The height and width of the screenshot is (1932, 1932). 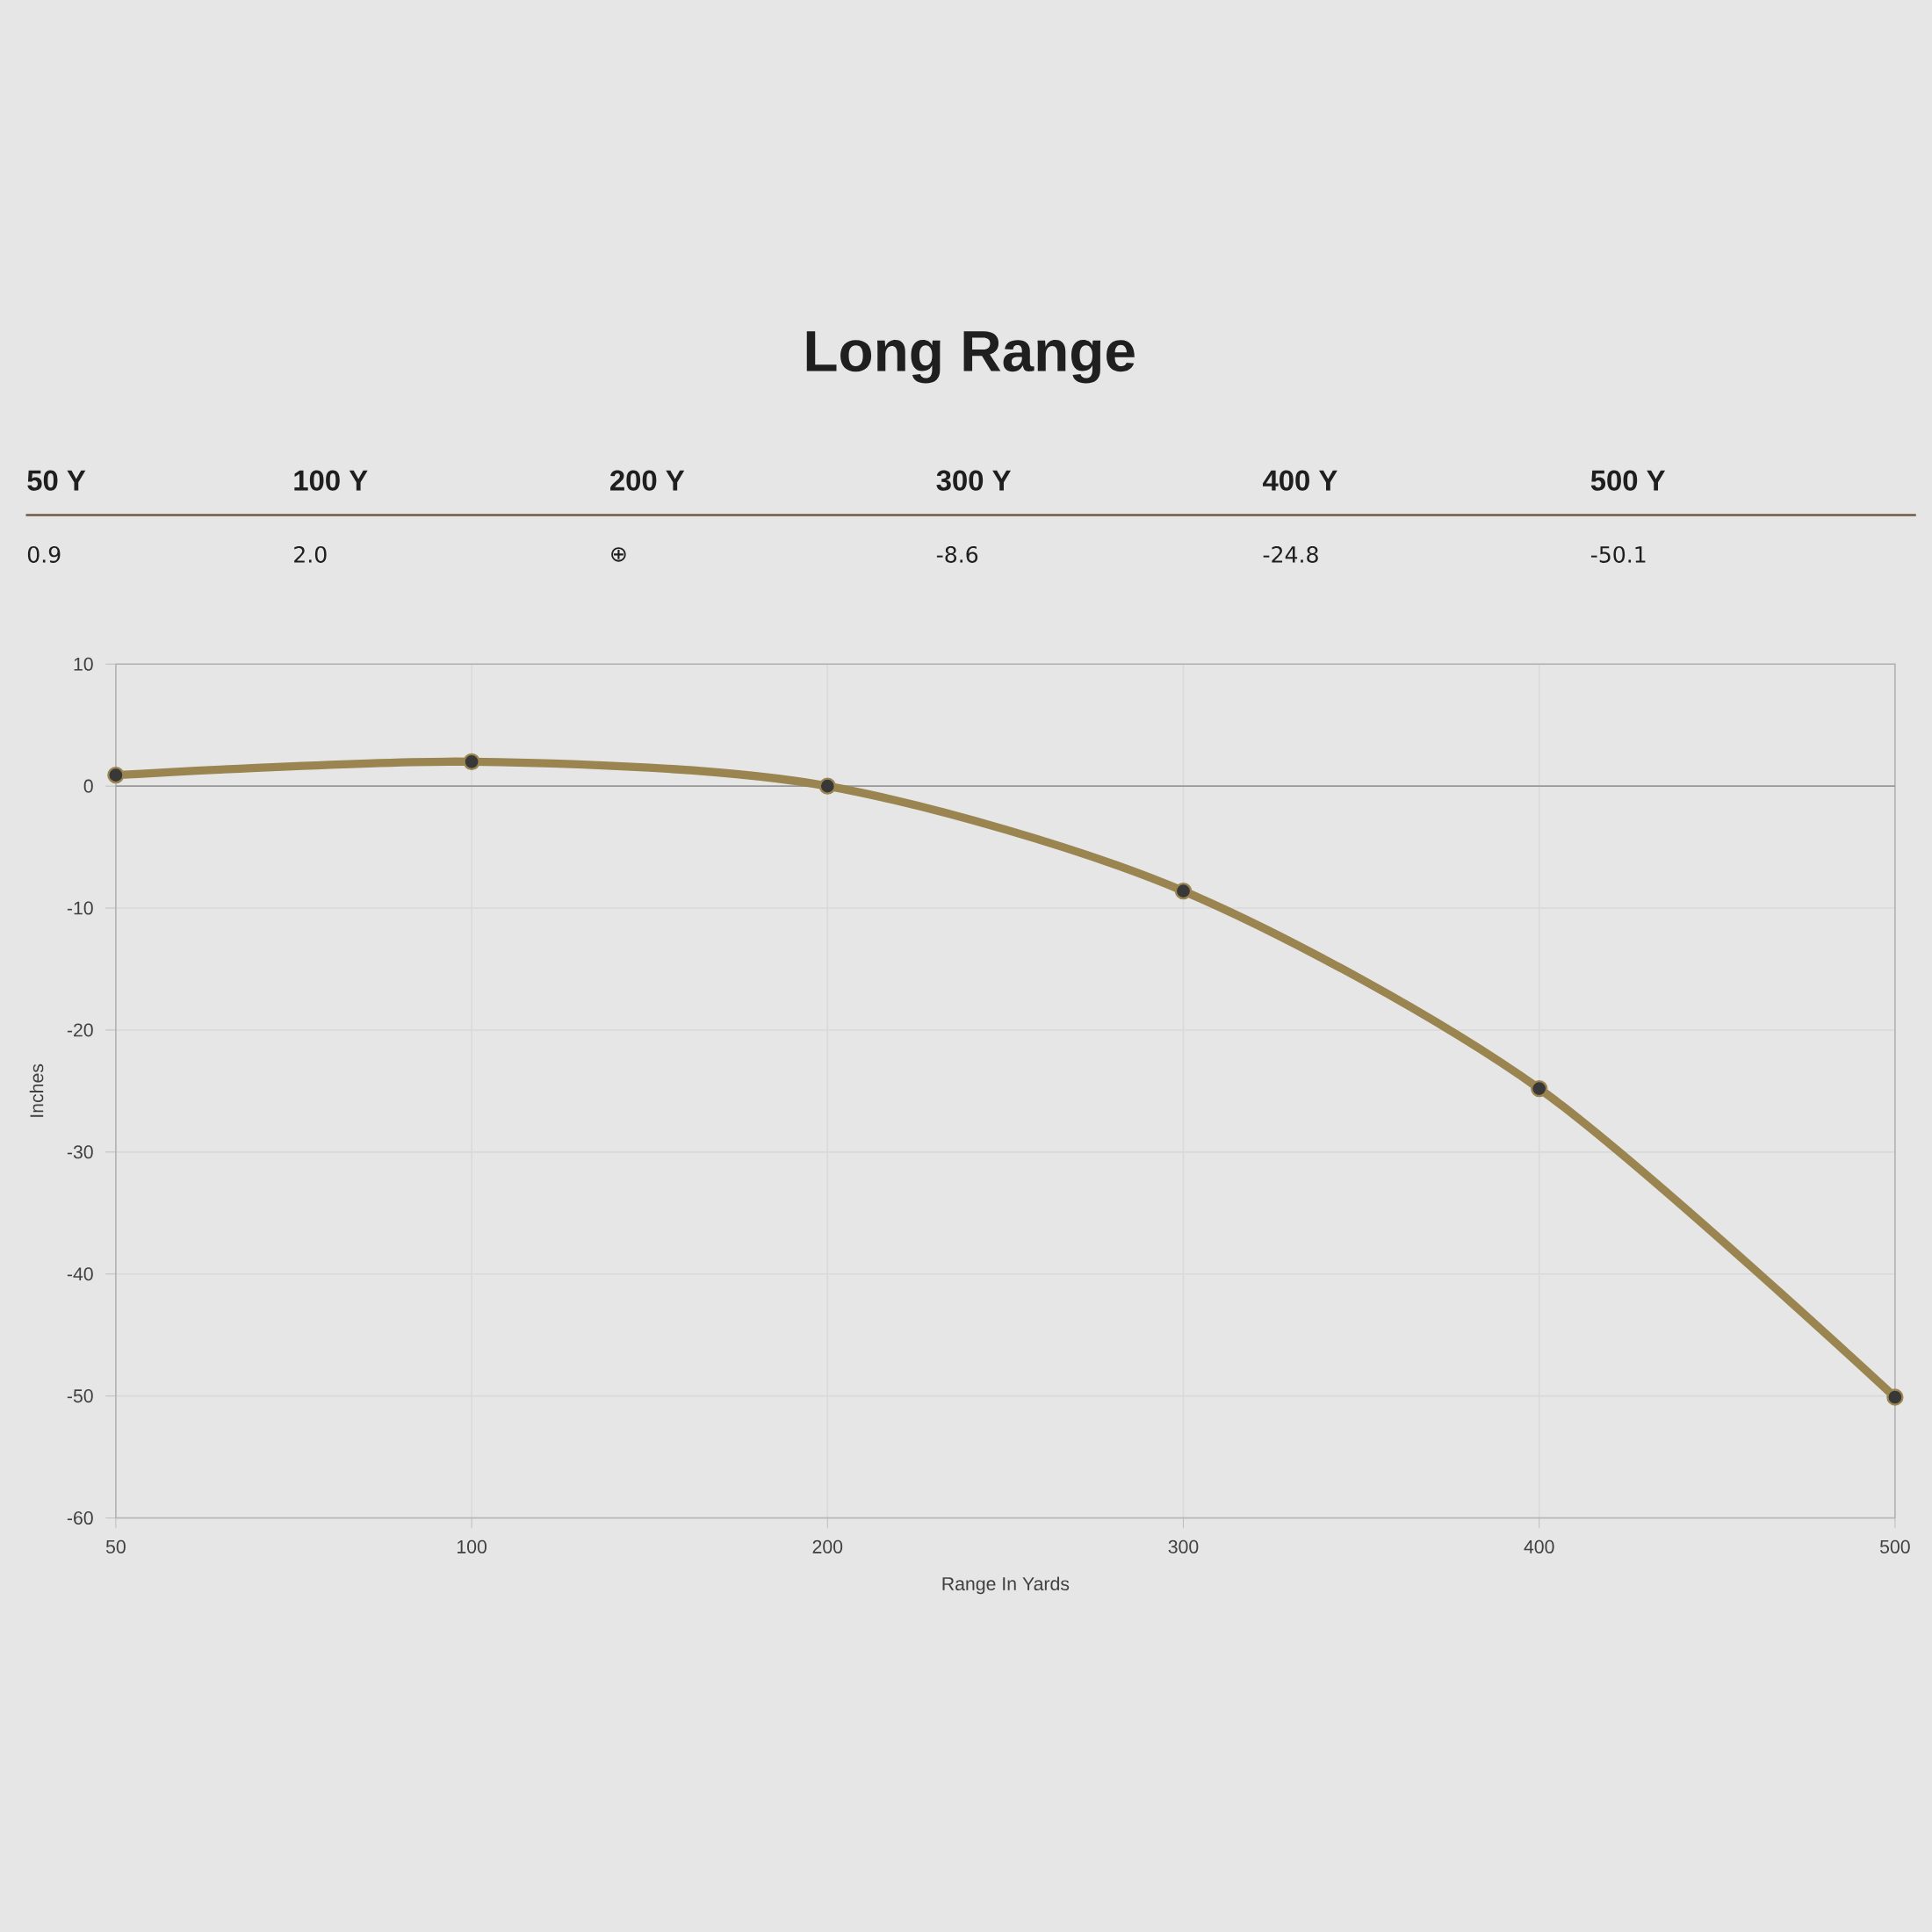 I want to click on text: 0.9, so click(x=44, y=554).